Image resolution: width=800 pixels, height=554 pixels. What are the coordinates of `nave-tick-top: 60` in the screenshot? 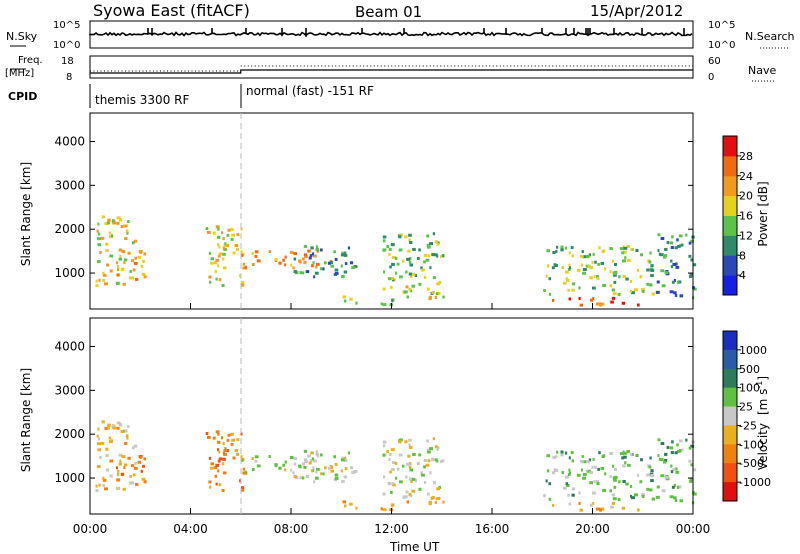 It's located at (714, 61).